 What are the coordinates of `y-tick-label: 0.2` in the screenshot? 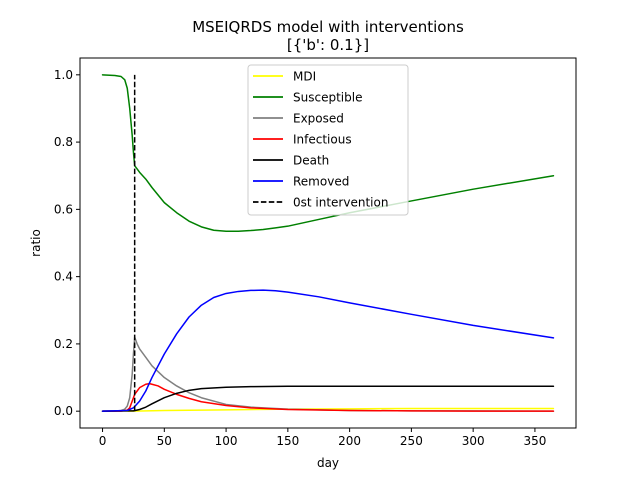 It's located at (63, 344).